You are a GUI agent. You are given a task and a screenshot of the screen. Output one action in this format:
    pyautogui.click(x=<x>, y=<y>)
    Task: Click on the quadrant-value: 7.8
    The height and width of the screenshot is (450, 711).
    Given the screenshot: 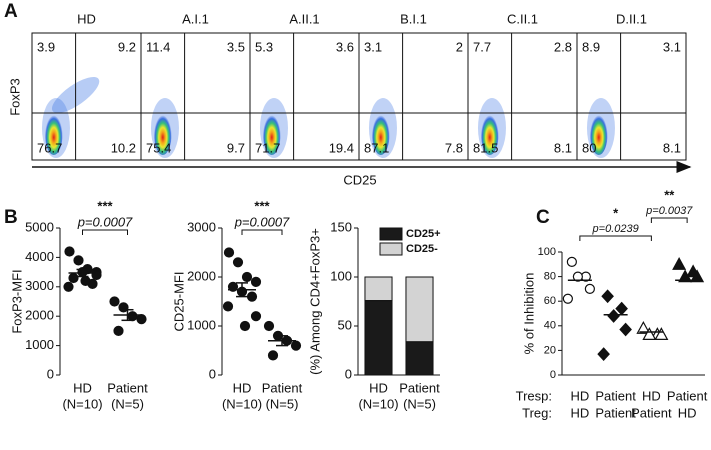 What is the action you would take?
    pyautogui.click(x=454, y=147)
    